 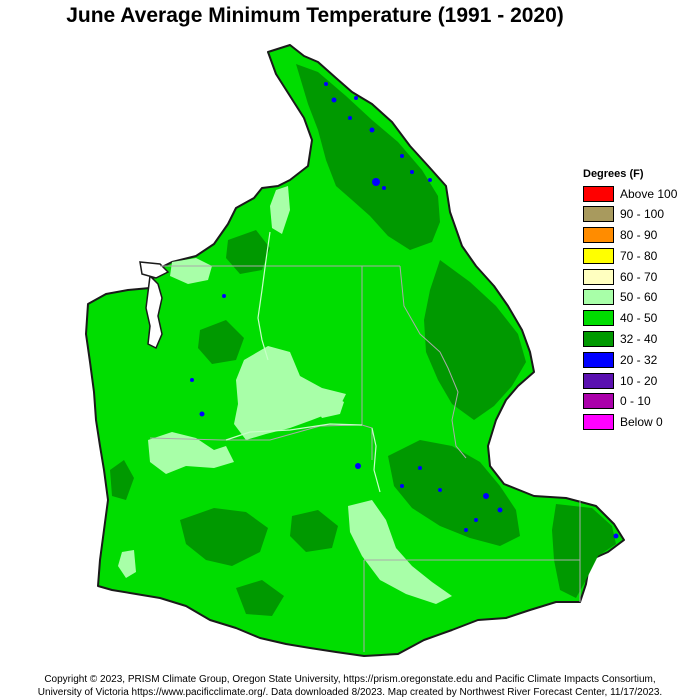 I want to click on legend-label: 20 - 32, so click(x=639, y=359).